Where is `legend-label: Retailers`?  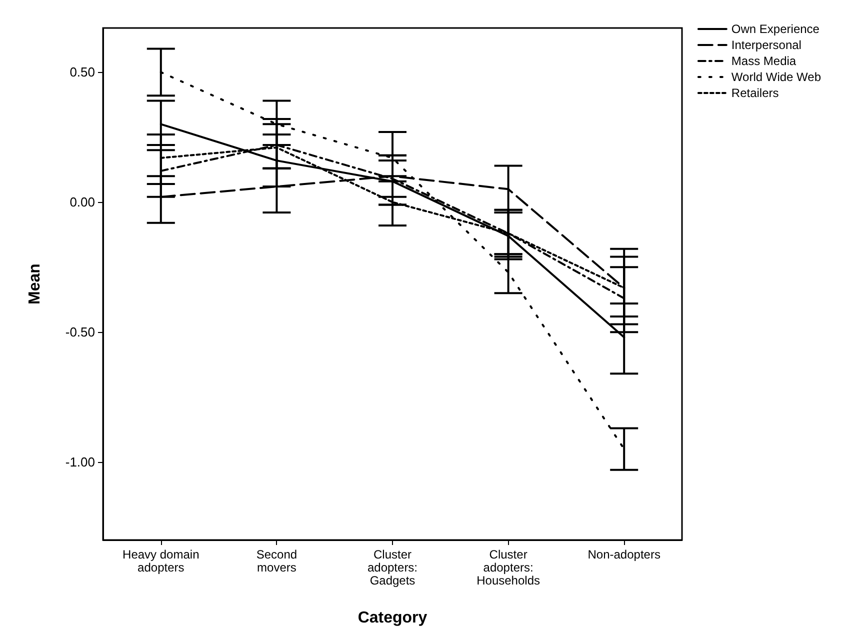
legend-label: Retailers is located at coordinates (755, 93).